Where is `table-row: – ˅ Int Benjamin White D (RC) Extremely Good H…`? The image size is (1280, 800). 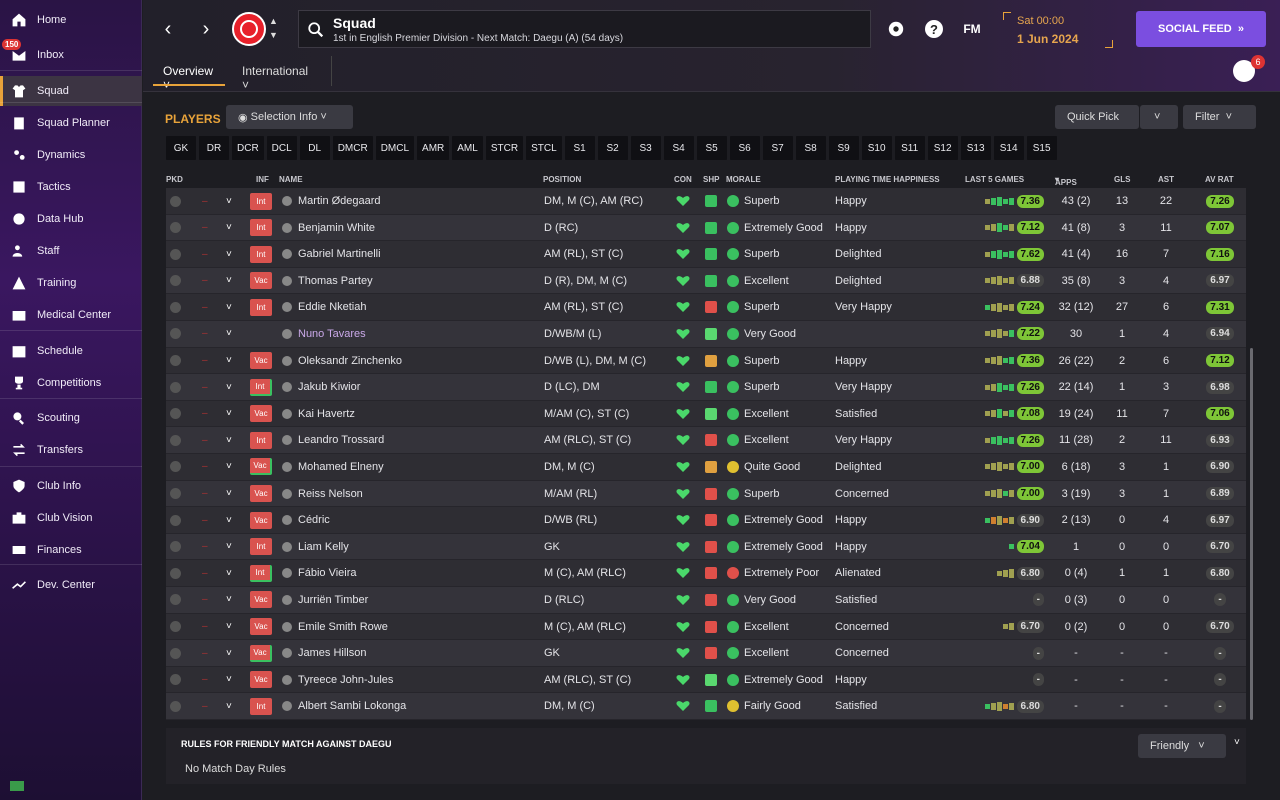 table-row: – ˅ Int Benjamin White D (RC) Extremely Good H… is located at coordinates (706, 228).